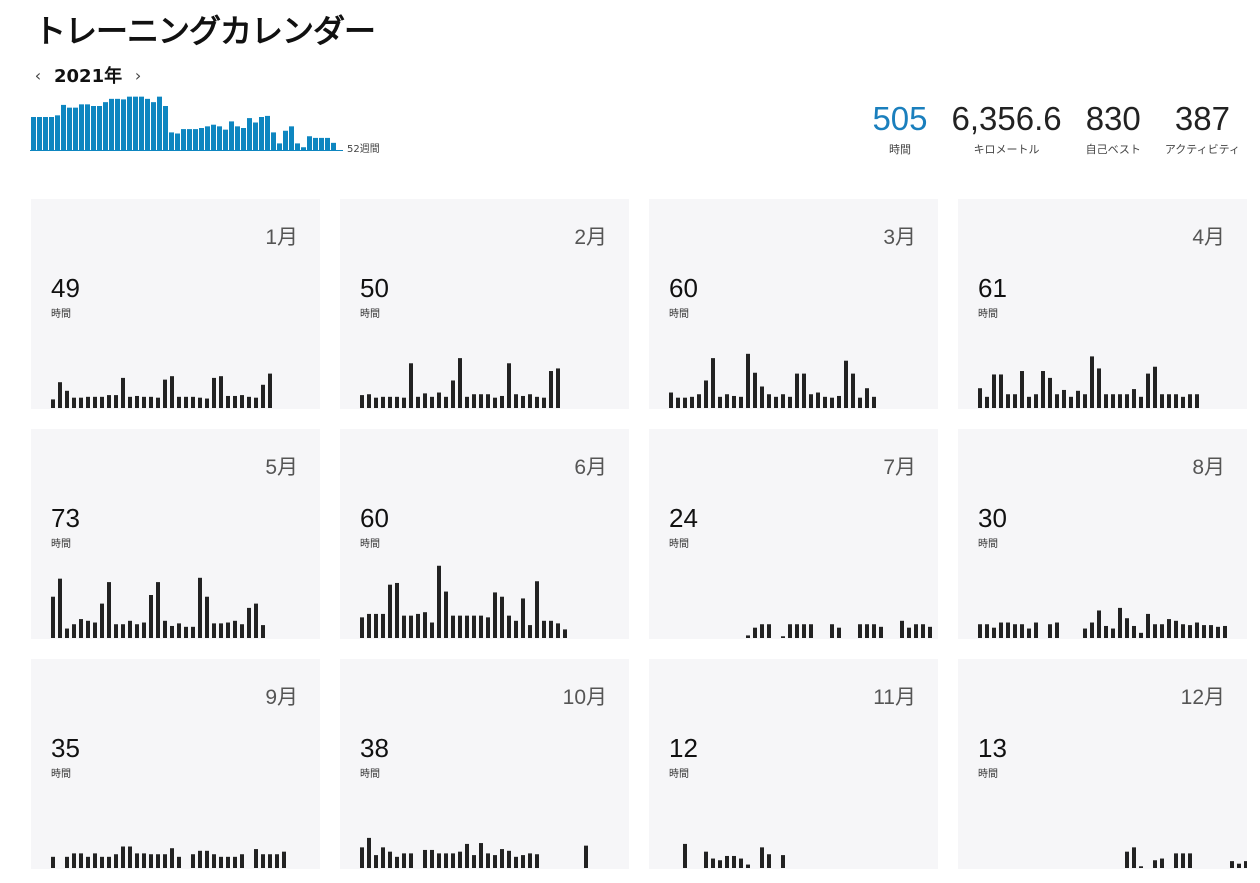  I want to click on month-card: 10月 38 時間, so click(484, 764).